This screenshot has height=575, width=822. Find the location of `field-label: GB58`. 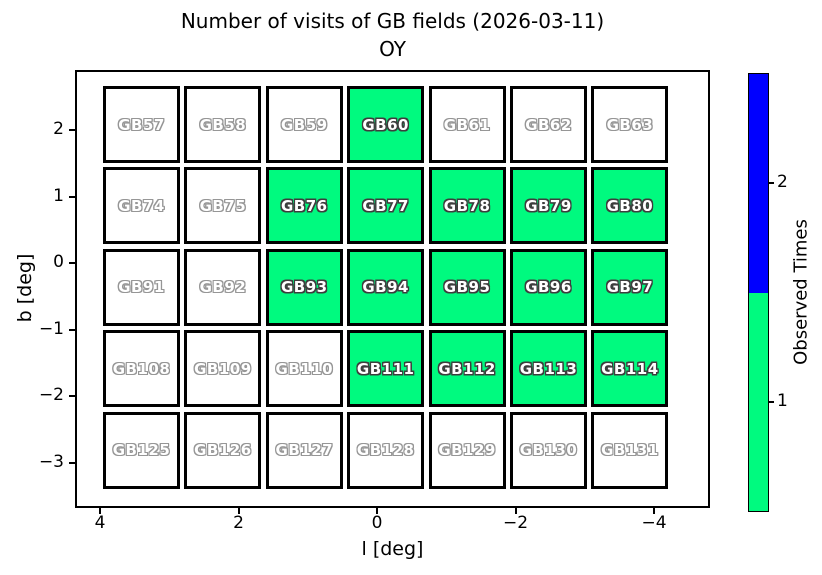

field-label: GB58 is located at coordinates (223, 124).